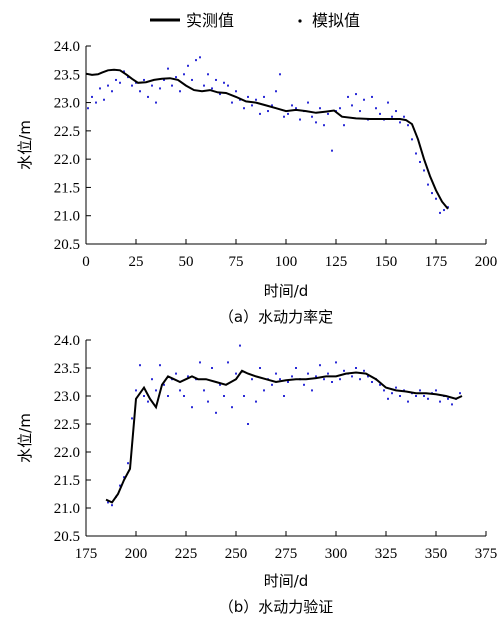 The image size is (503, 617). What do you see at coordinates (255, 20) in the screenshot?
I see `legend: 实测值 模拟值` at bounding box center [255, 20].